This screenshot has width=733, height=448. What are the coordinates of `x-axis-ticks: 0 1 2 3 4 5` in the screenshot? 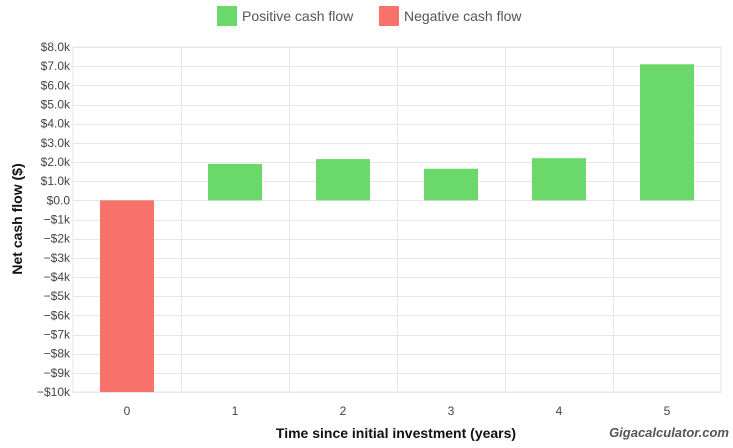 It's located at (397, 411).